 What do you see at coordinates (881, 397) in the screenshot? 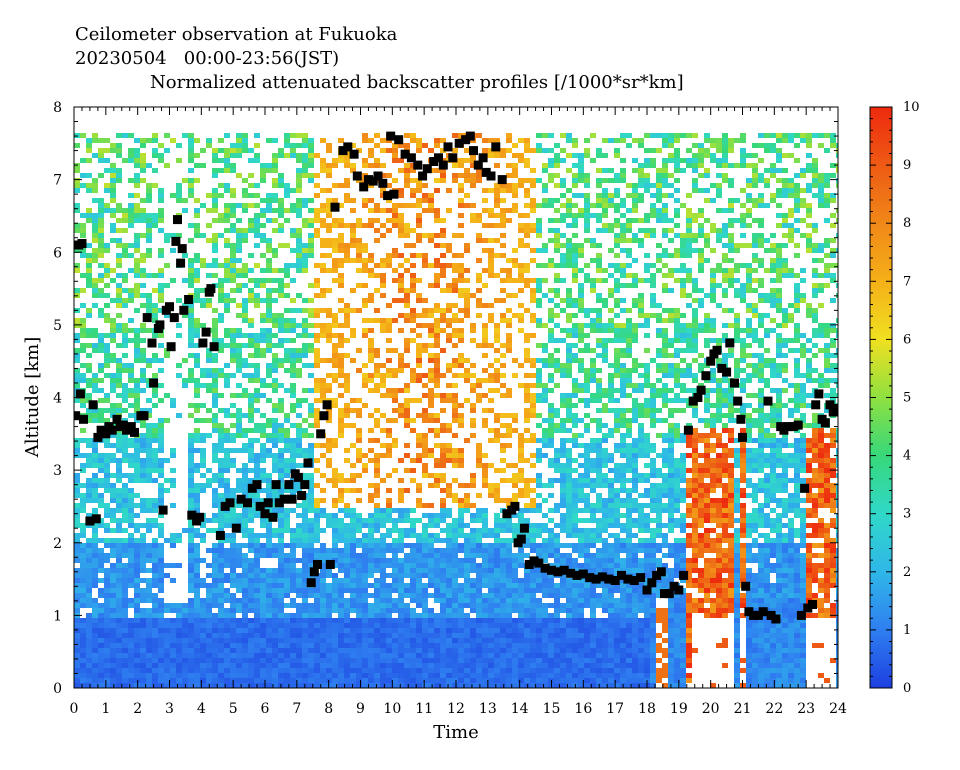
I see `colorbar-ticks` at bounding box center [881, 397].